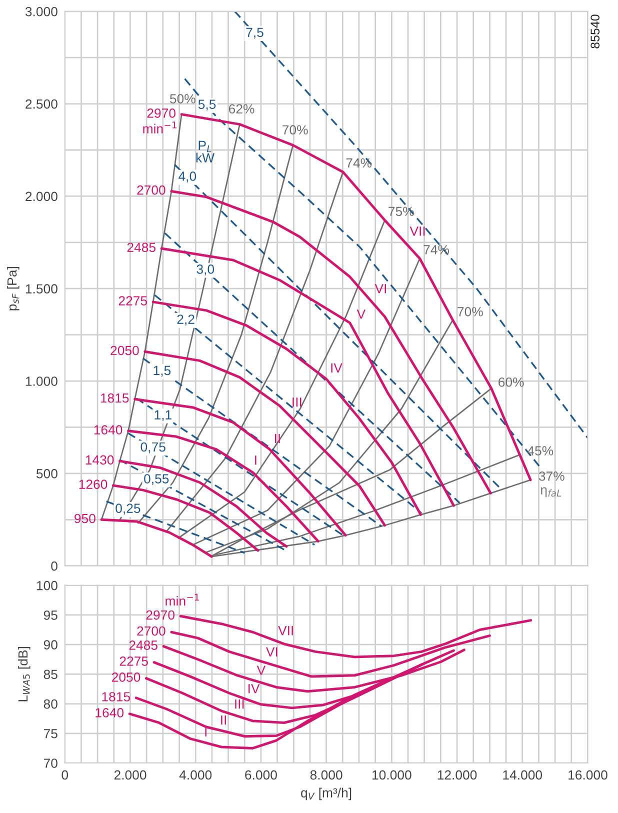 The height and width of the screenshot is (813, 618). What do you see at coordinates (540, 451) in the screenshot?
I see `series-label: 45%` at bounding box center [540, 451].